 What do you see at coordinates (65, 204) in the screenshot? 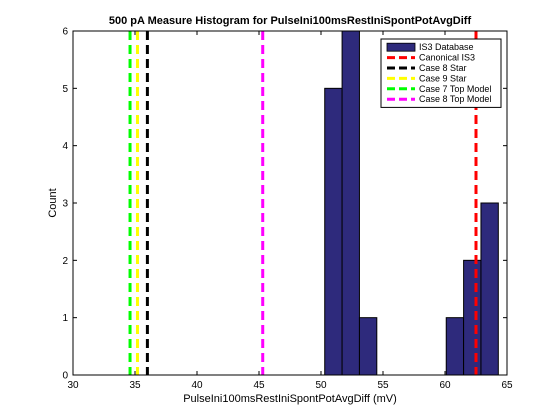
I see `y-tick-label: 3` at bounding box center [65, 204].